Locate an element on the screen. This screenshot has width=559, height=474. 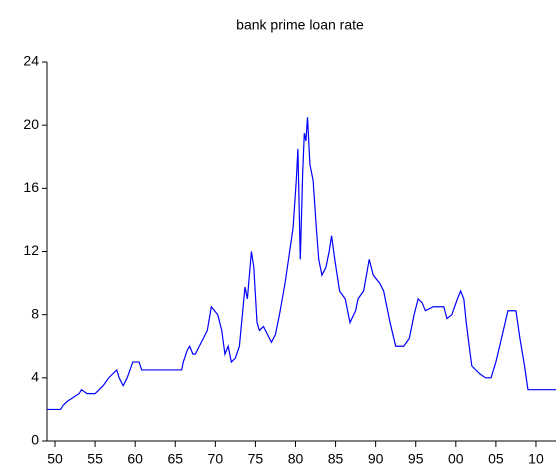
y-tick-label: 12 is located at coordinates (31, 250).